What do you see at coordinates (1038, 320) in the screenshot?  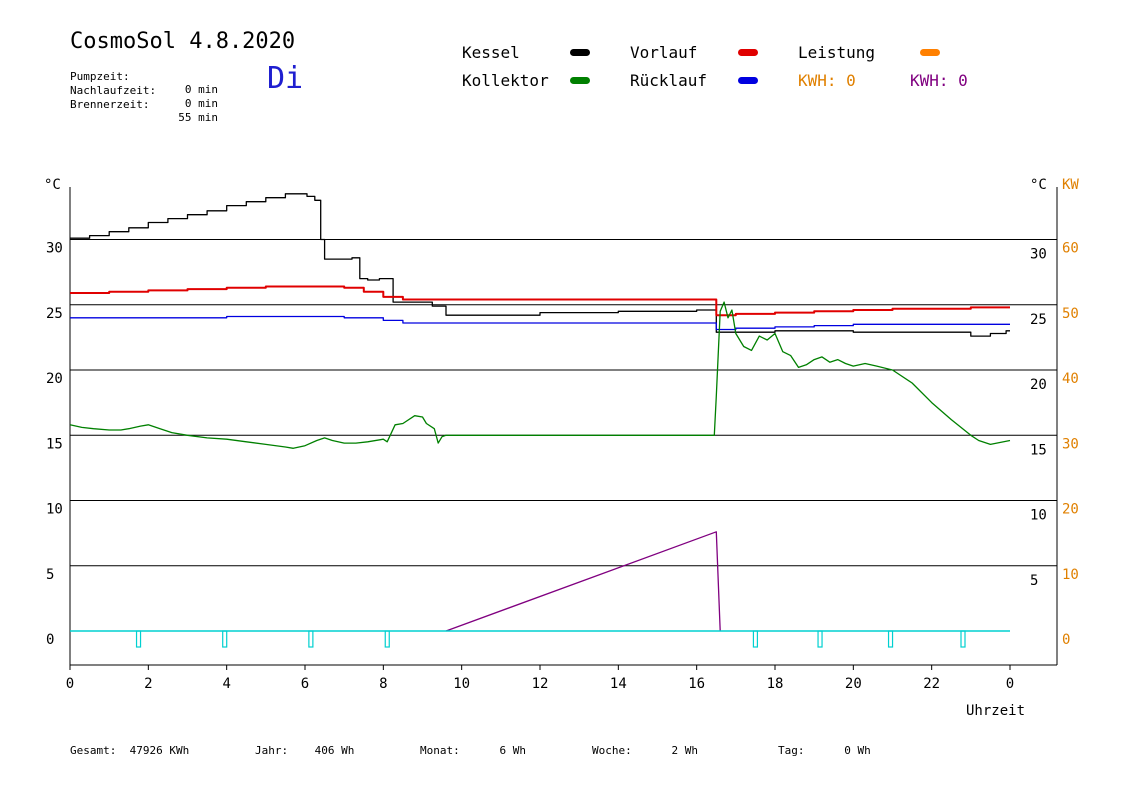 I see `y-right-tick-label: 25` at bounding box center [1038, 320].